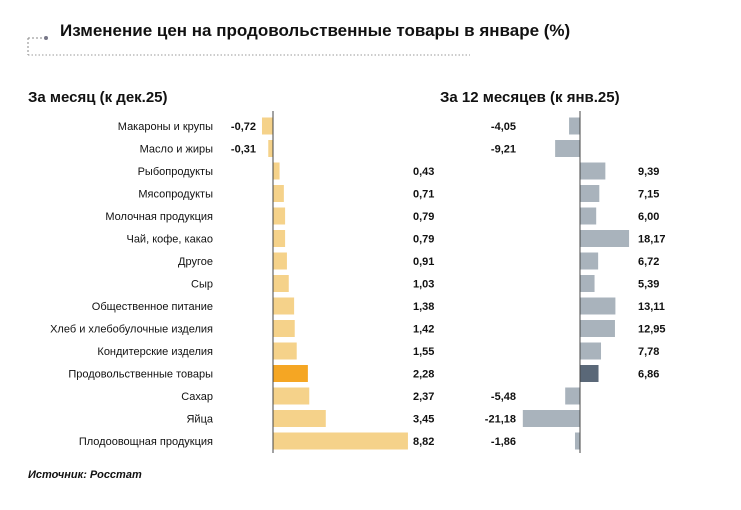  Describe the element at coordinates (648, 172) in the screenshot. I see `data-label: 9,39` at that location.